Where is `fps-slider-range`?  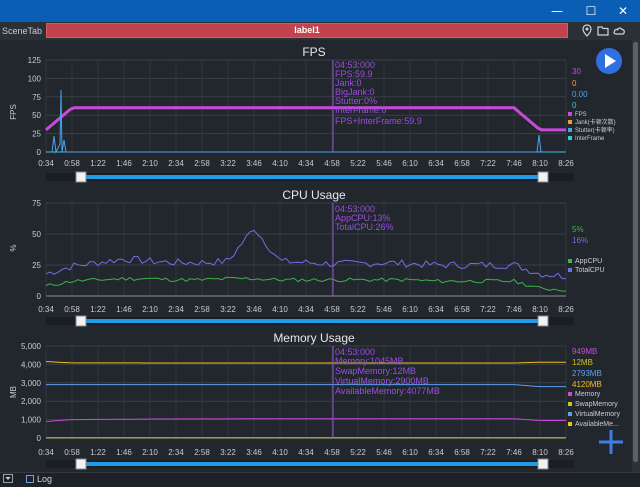 fps-slider-range is located at coordinates (313, 177).